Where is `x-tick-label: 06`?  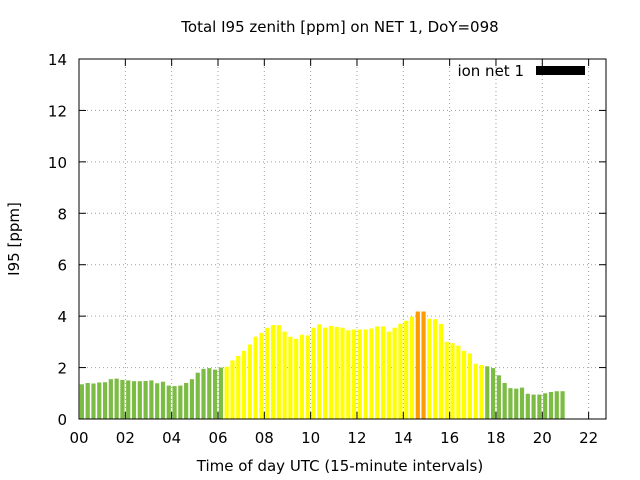 x-tick-label: 06 is located at coordinates (217, 438).